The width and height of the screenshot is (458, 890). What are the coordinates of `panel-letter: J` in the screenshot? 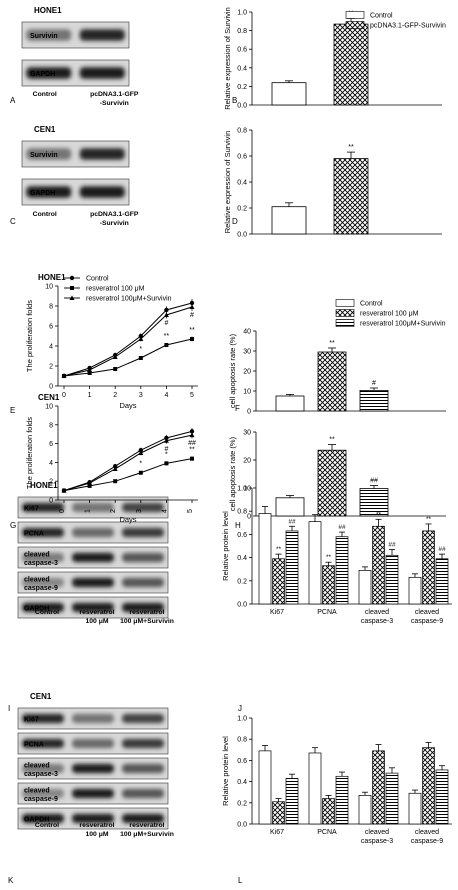 It's located at (240, 708).